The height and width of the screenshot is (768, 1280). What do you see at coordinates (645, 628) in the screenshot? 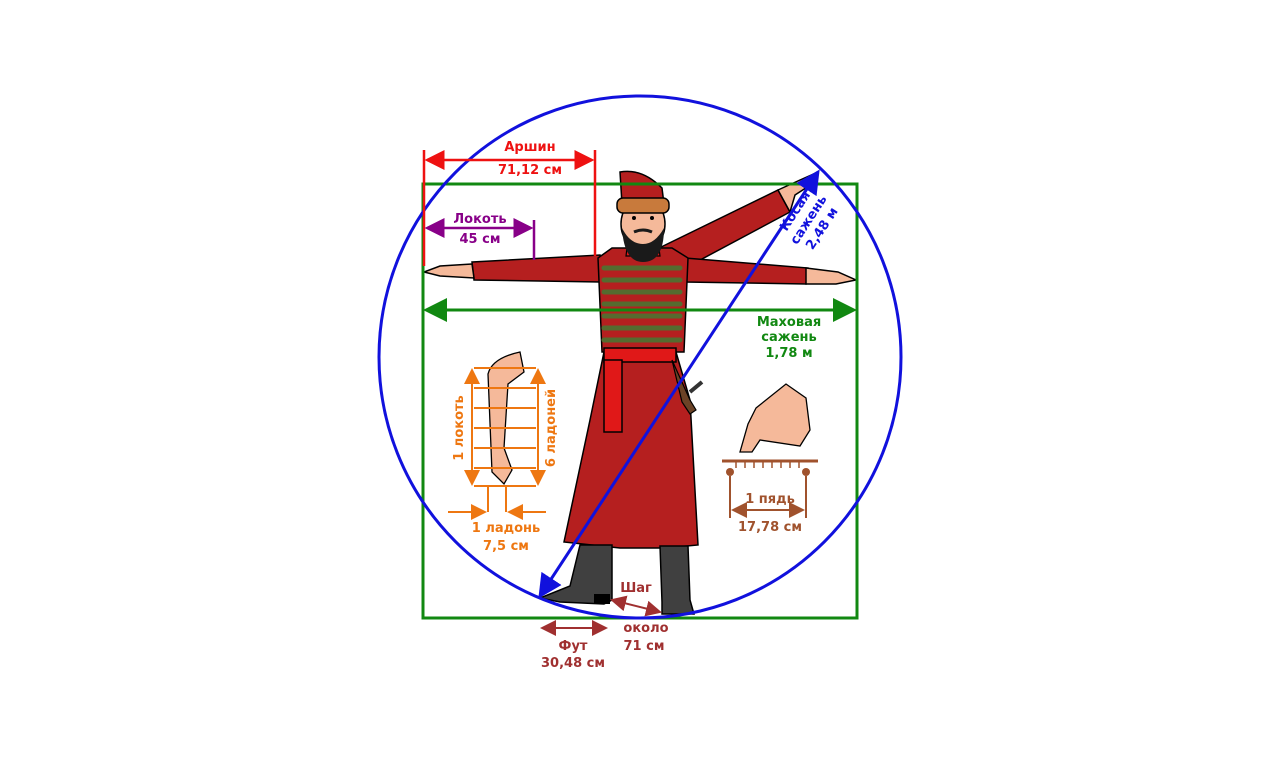
I see `shag-value-line1: около` at bounding box center [645, 628].